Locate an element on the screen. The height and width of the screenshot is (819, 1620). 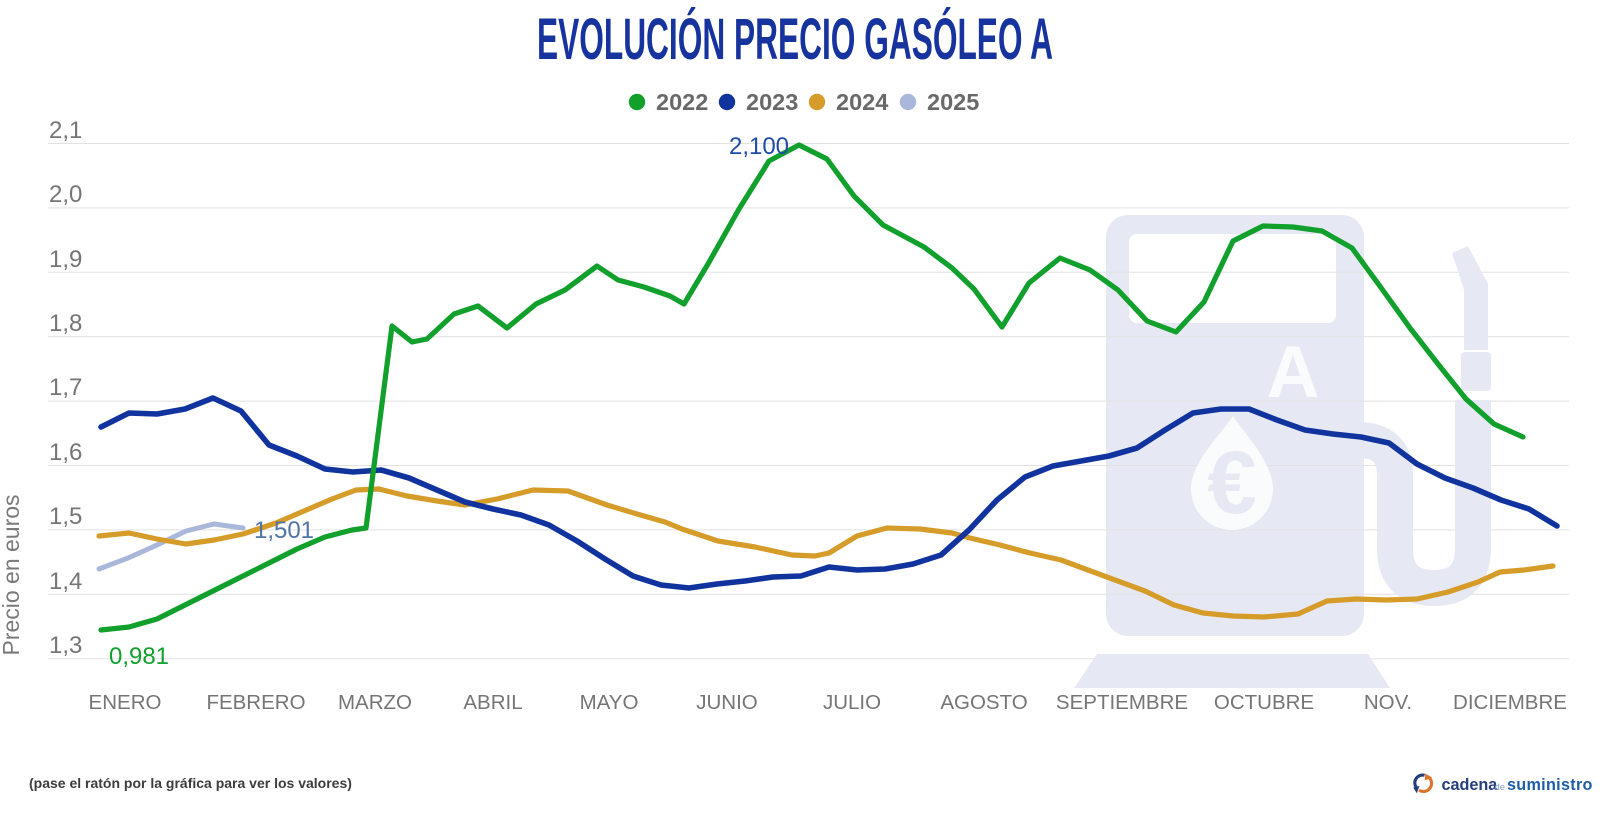
svg-text: 1,8 is located at coordinates (65, 323).